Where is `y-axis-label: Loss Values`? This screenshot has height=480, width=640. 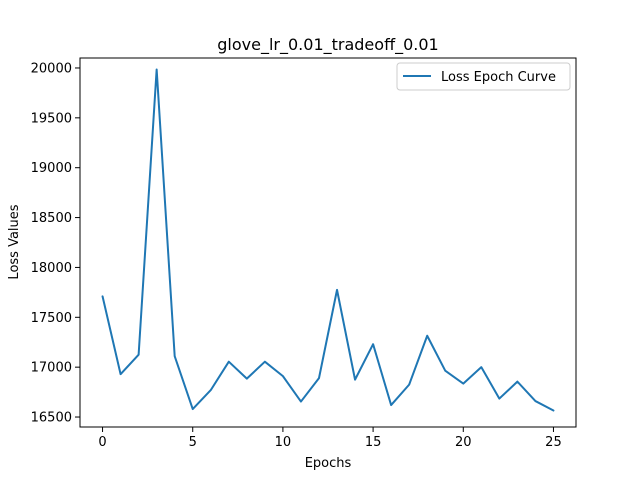
y-axis-label: Loss Values is located at coordinates (14, 241).